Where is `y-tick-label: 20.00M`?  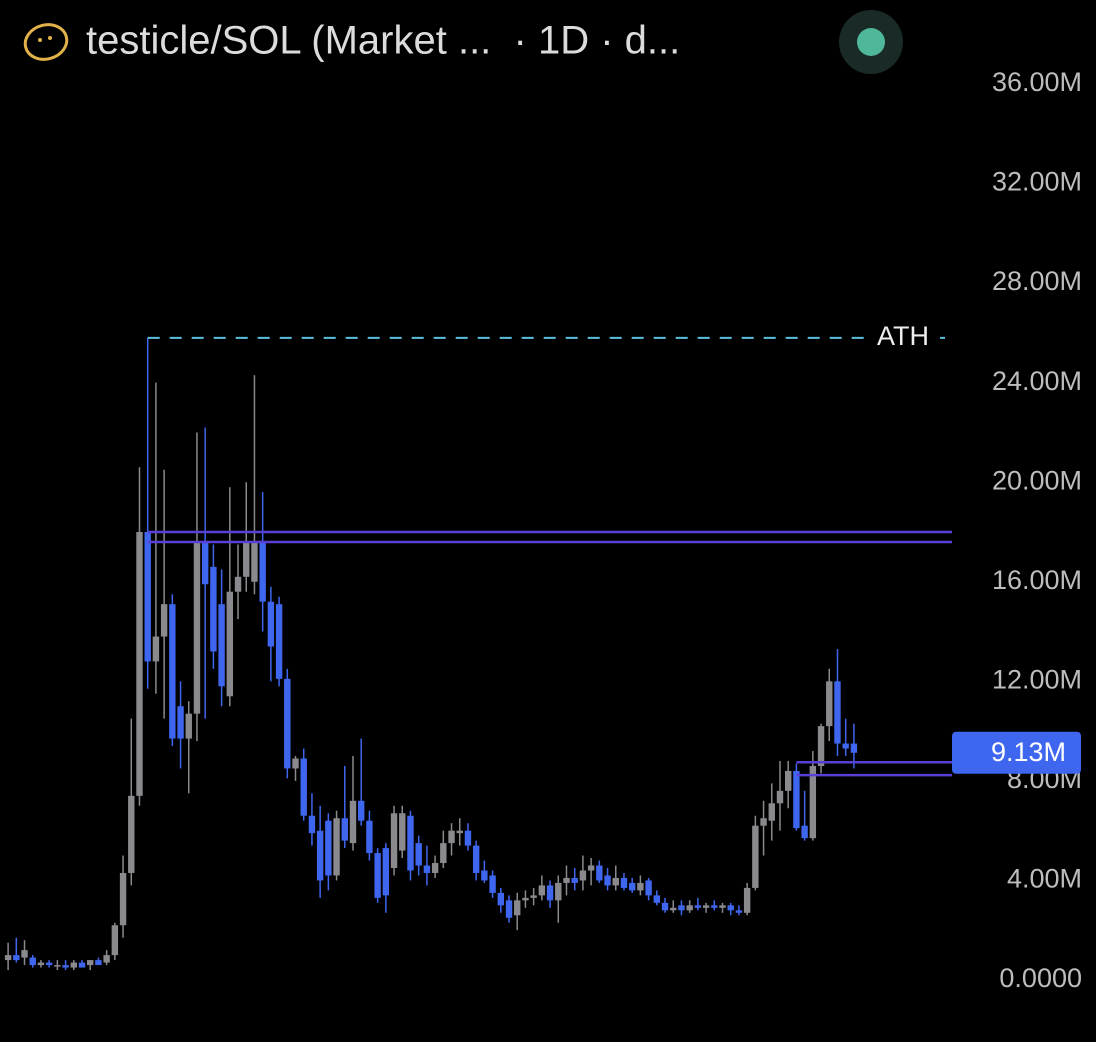
y-tick-label: 20.00M is located at coordinates (1037, 480).